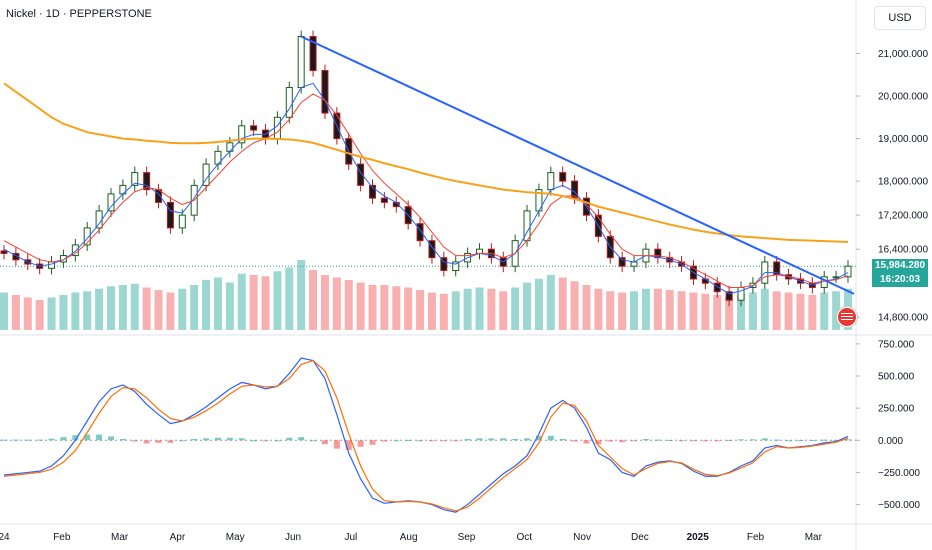 The image size is (932, 550). Describe the element at coordinates (847, 317) in the screenshot. I see `us-flag-icon` at that location.